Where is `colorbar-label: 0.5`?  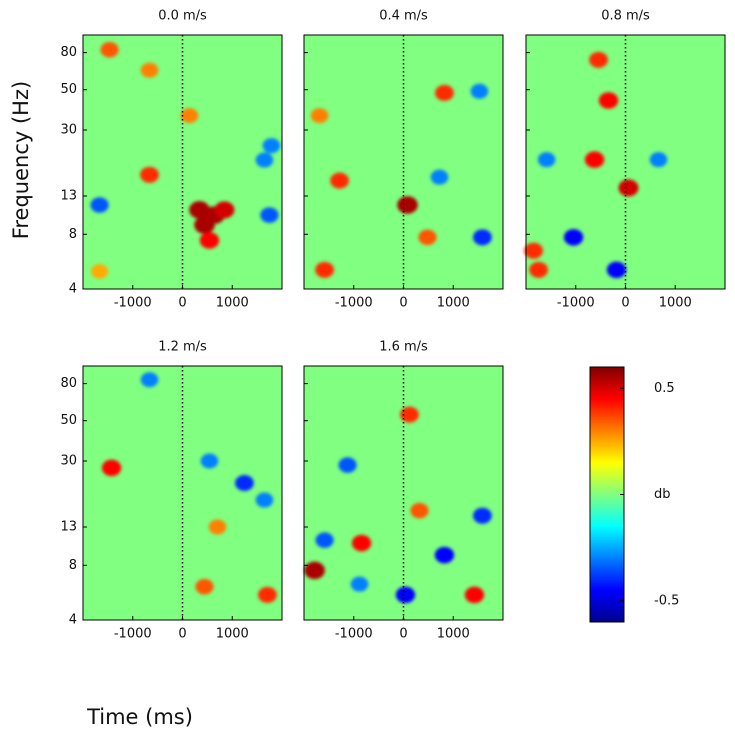 colorbar-label: 0.5 is located at coordinates (664, 388).